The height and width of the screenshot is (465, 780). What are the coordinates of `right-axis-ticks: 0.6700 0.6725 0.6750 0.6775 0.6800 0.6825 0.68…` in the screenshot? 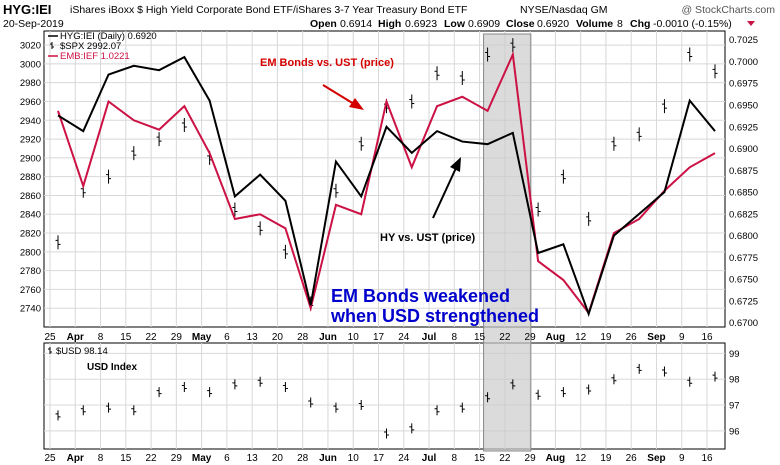 It's located at (743, 182).